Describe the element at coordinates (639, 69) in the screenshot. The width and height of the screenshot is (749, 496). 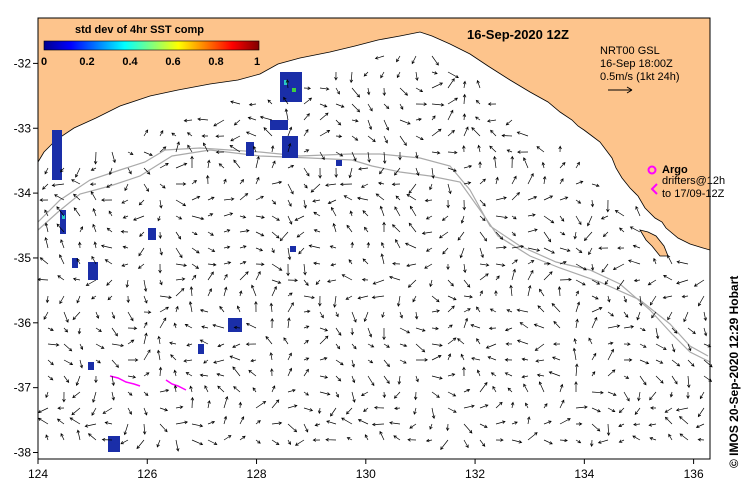
I see `current-speed-legend: NRT00 GSL 16-Sep 18:00Z 0.5m/s (1kt 24h)` at that location.